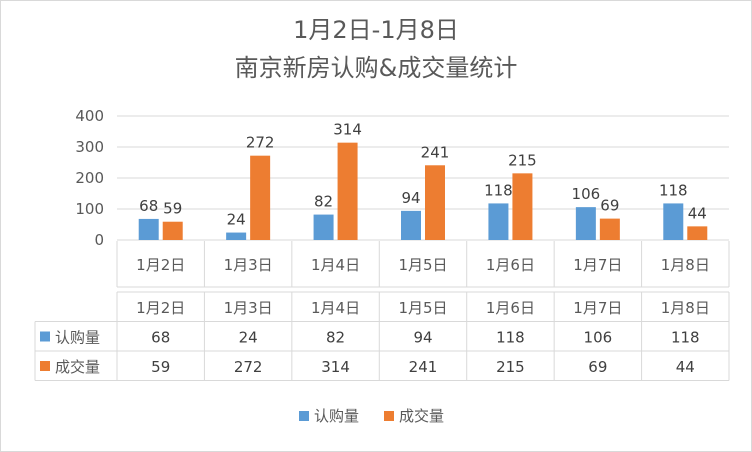  What do you see at coordinates (160, 367) in the screenshot?
I see `table-cell-deal-0: 59` at bounding box center [160, 367].